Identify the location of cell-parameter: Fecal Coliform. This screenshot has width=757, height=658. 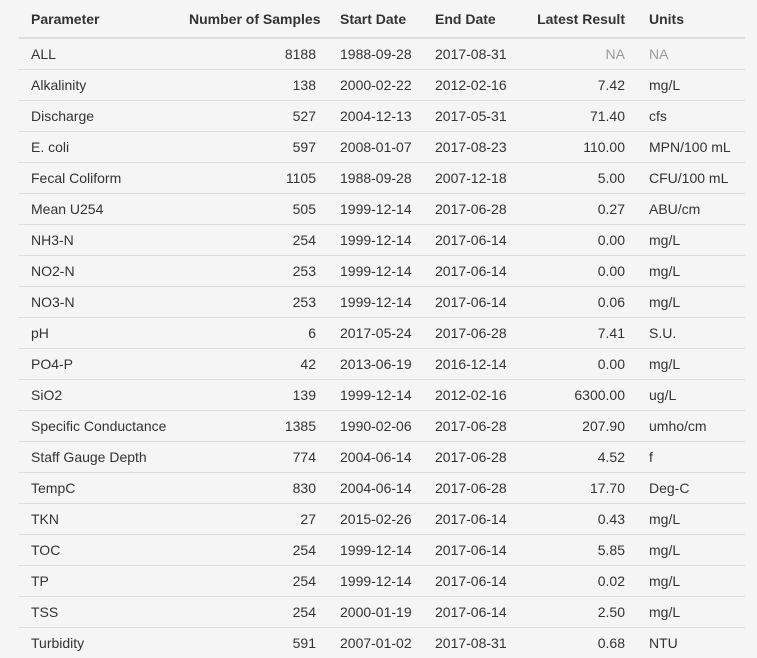
(98, 177).